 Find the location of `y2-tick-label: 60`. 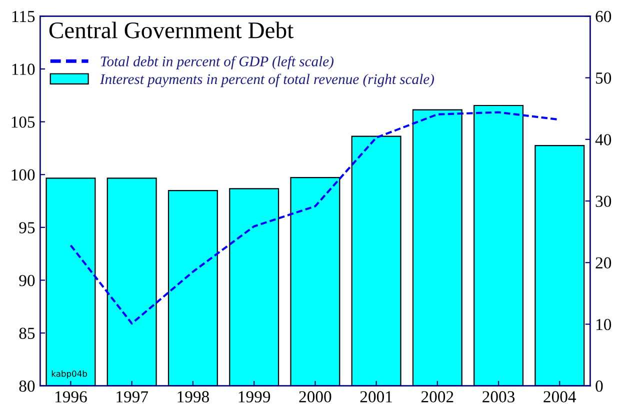

y2-tick-label: 60 is located at coordinates (604, 16).